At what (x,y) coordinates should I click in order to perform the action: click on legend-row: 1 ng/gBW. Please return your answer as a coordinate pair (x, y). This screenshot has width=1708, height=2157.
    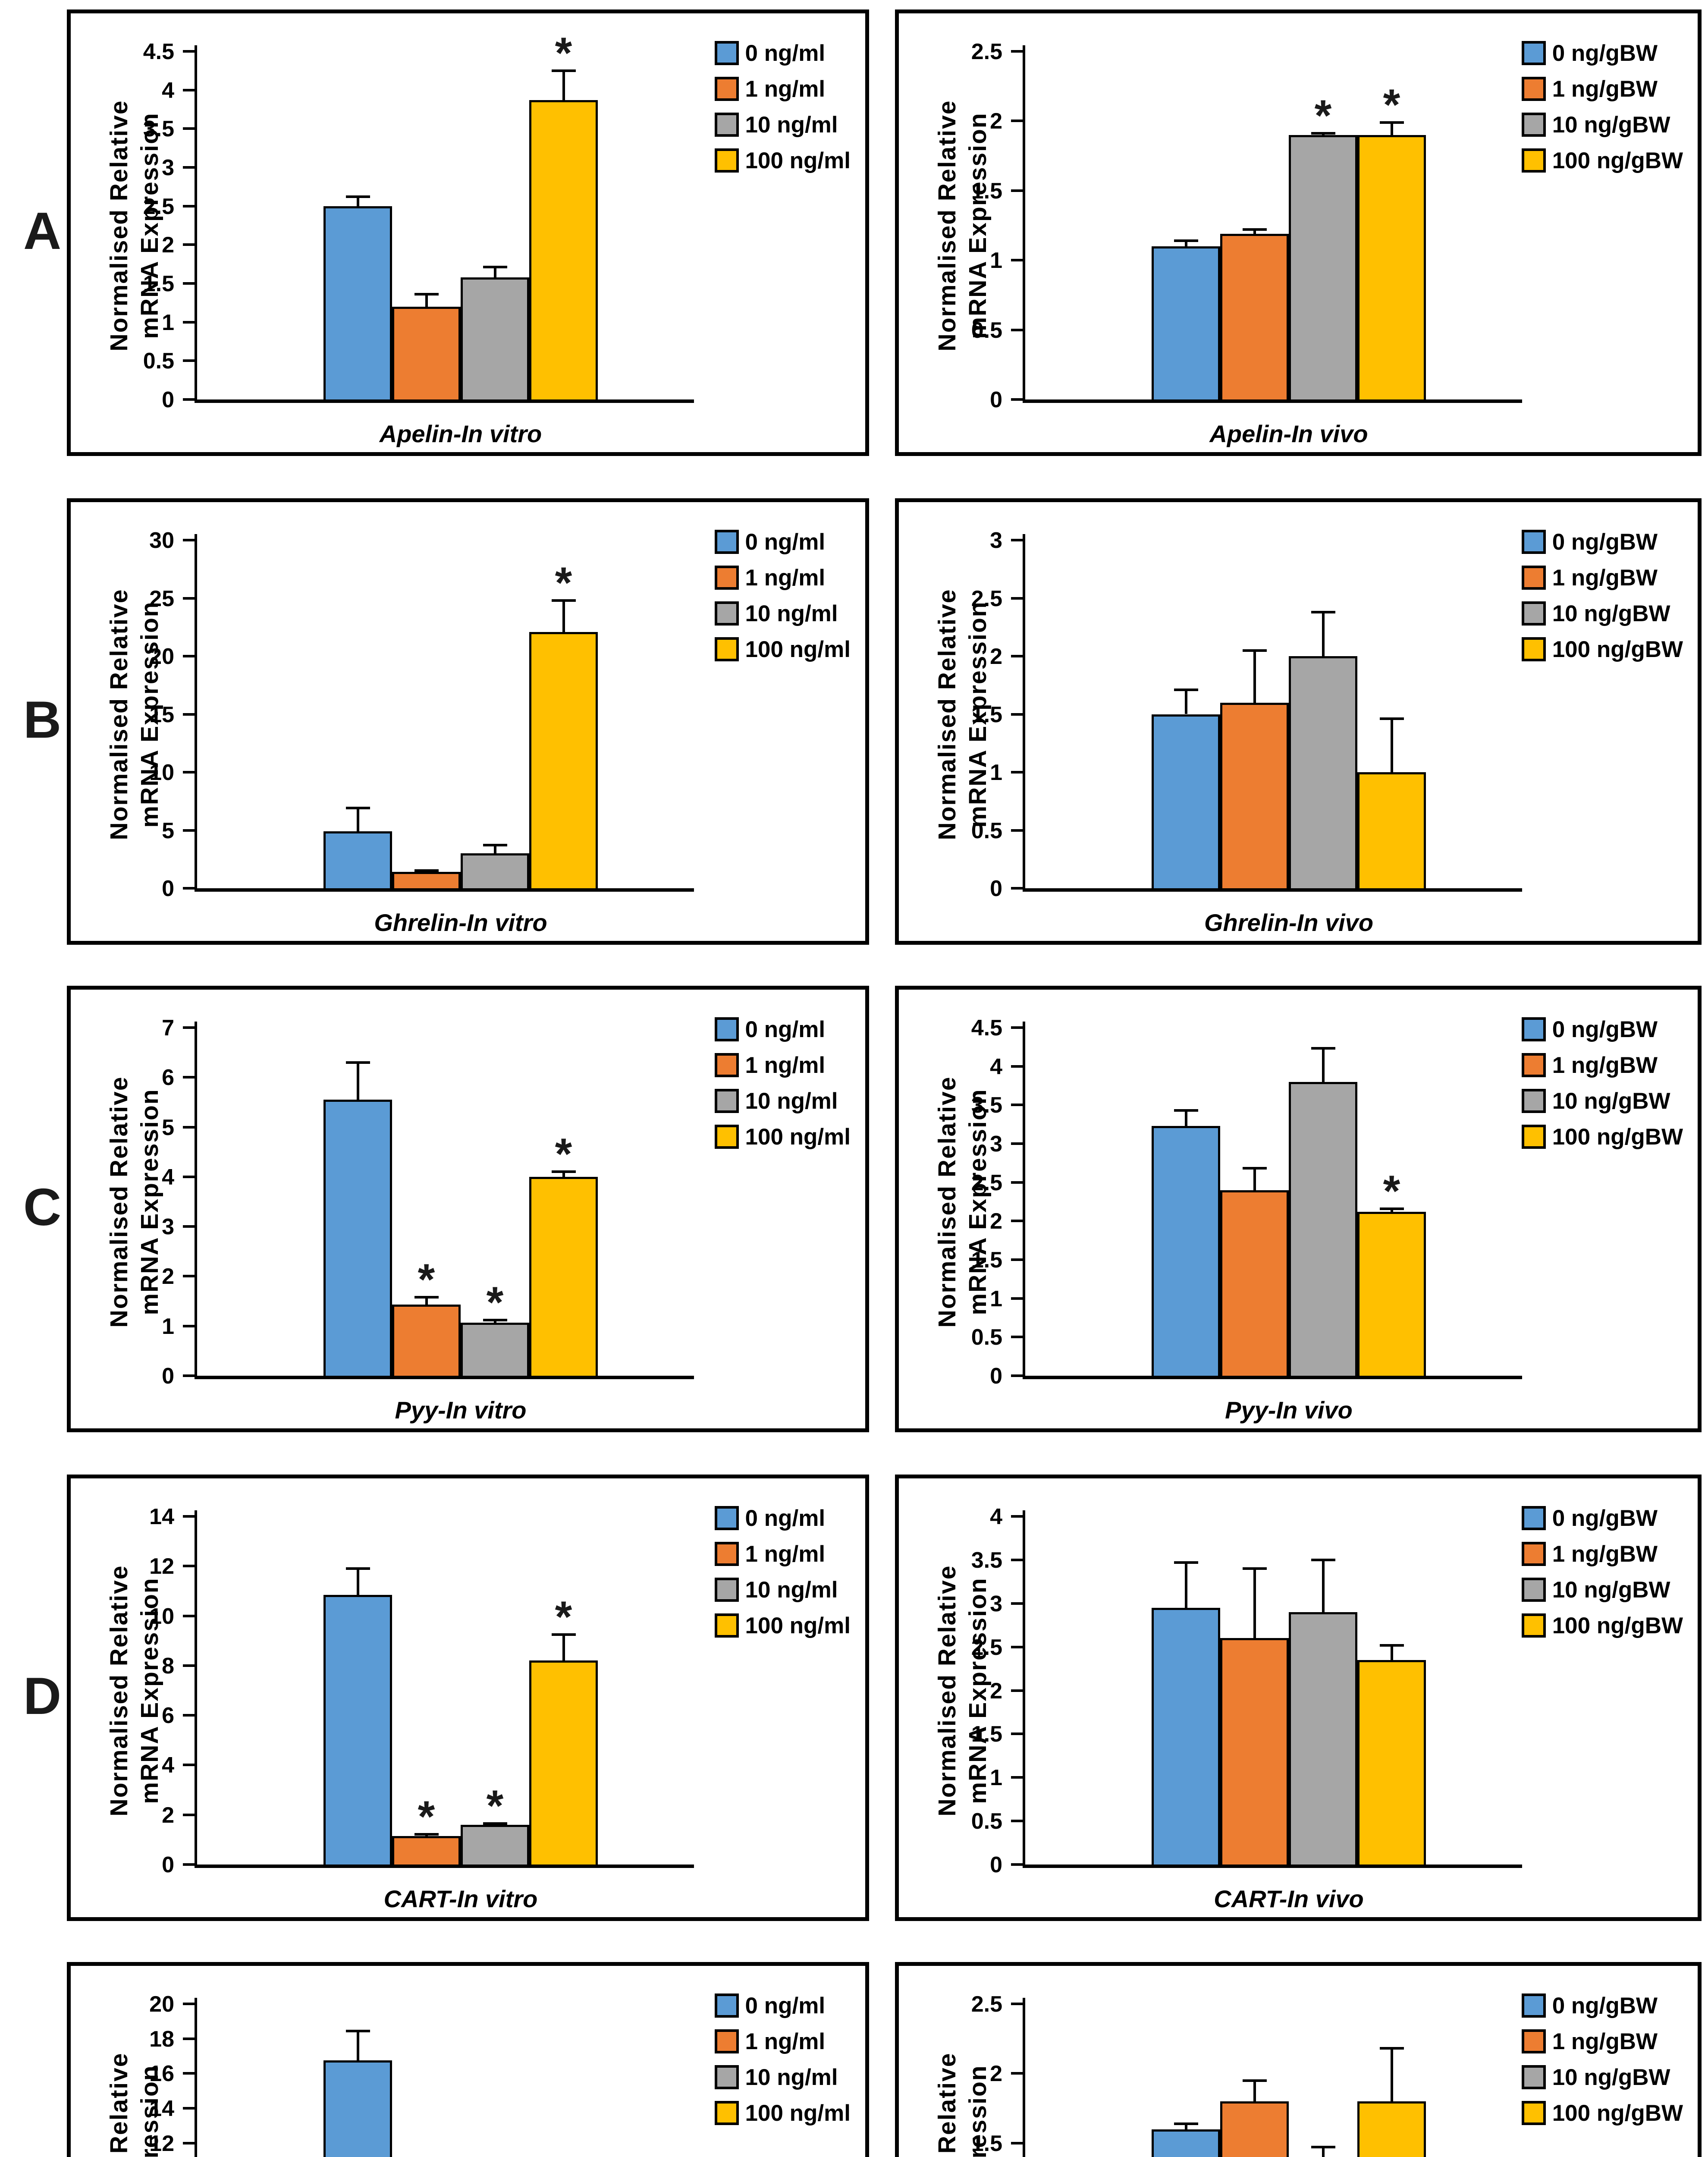
    Looking at the image, I should click on (1602, 89).